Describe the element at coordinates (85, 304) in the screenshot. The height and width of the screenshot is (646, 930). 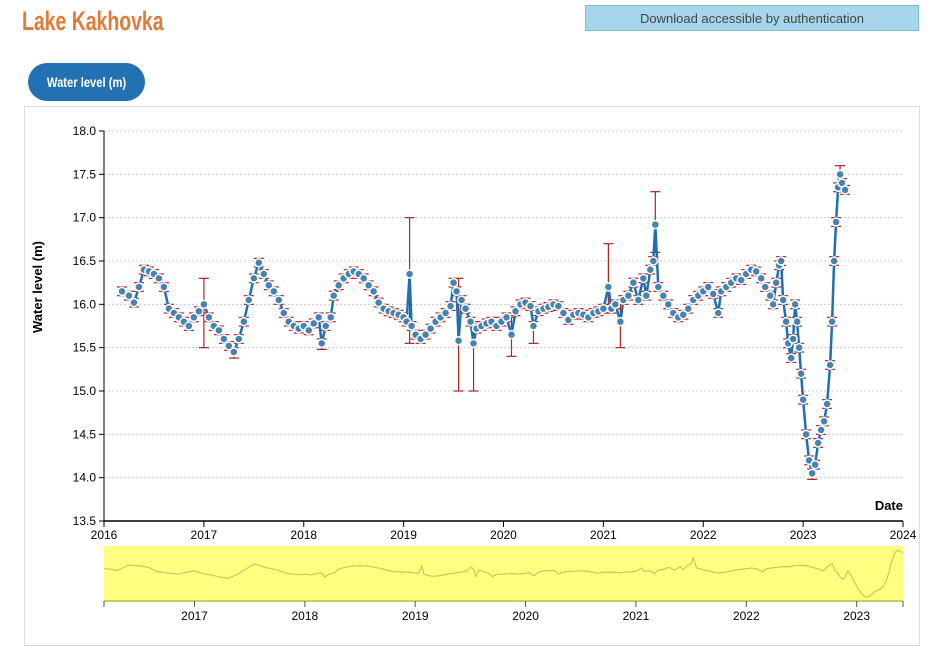
I see `y-tick-label: 16.0` at that location.